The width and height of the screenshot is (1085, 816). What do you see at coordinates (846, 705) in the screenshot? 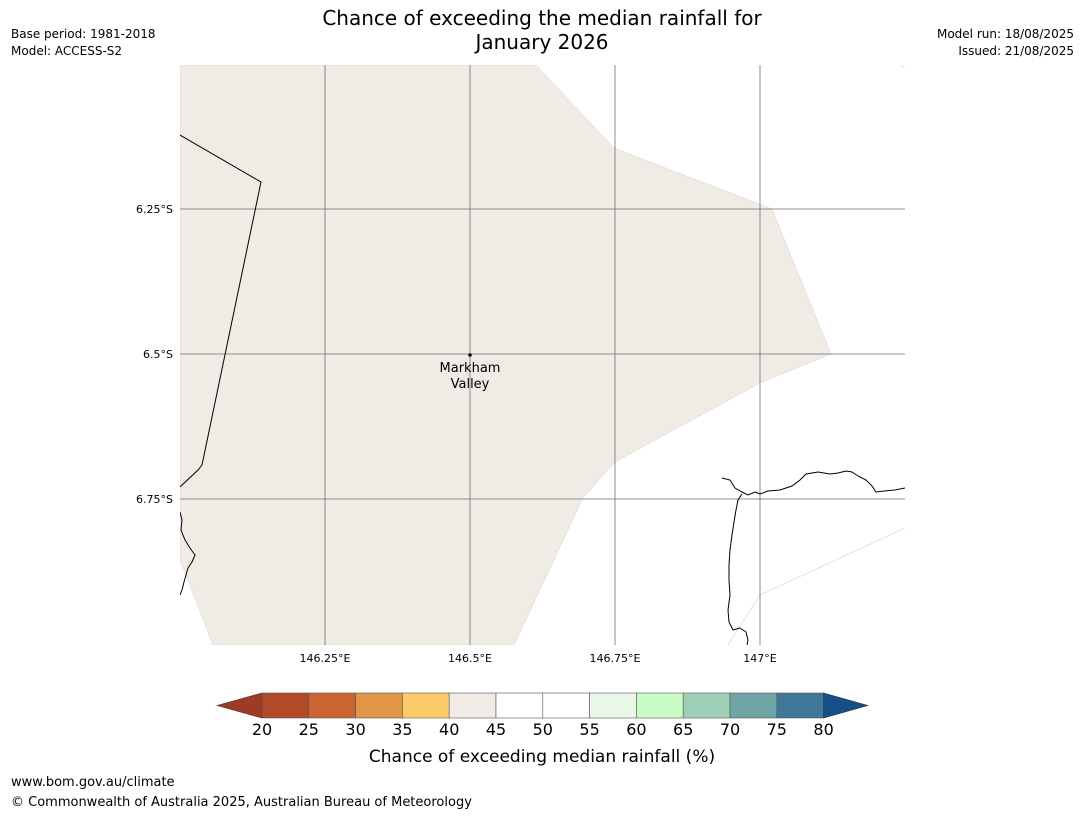
I see `colorbar-over-arrow` at bounding box center [846, 705].